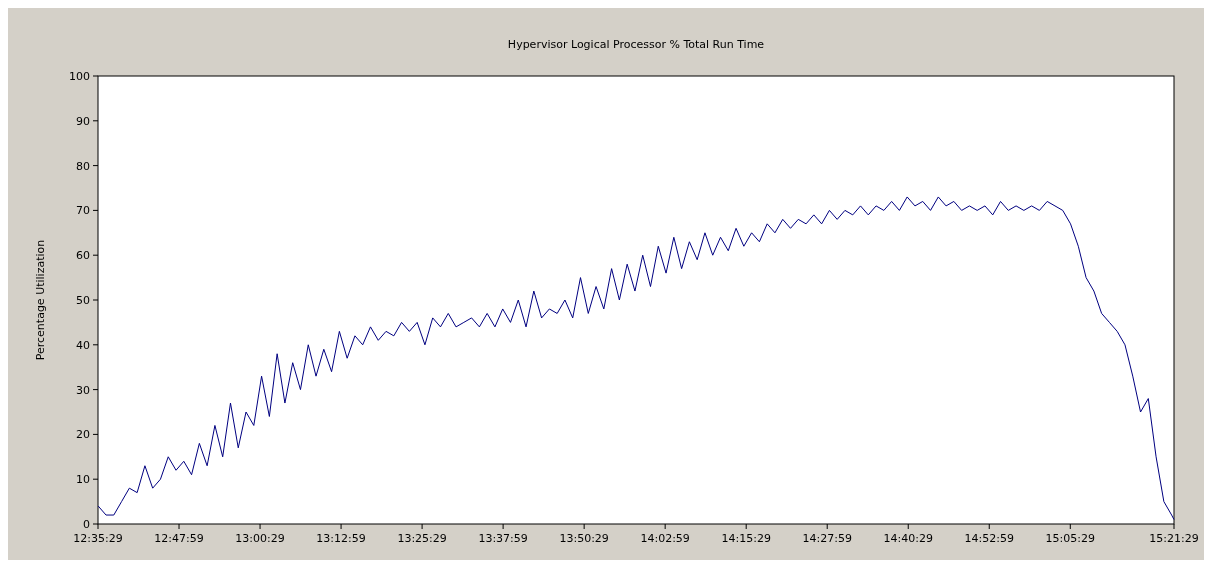  What do you see at coordinates (83, 480) in the screenshot?
I see `y-tick-label: 10` at bounding box center [83, 480].